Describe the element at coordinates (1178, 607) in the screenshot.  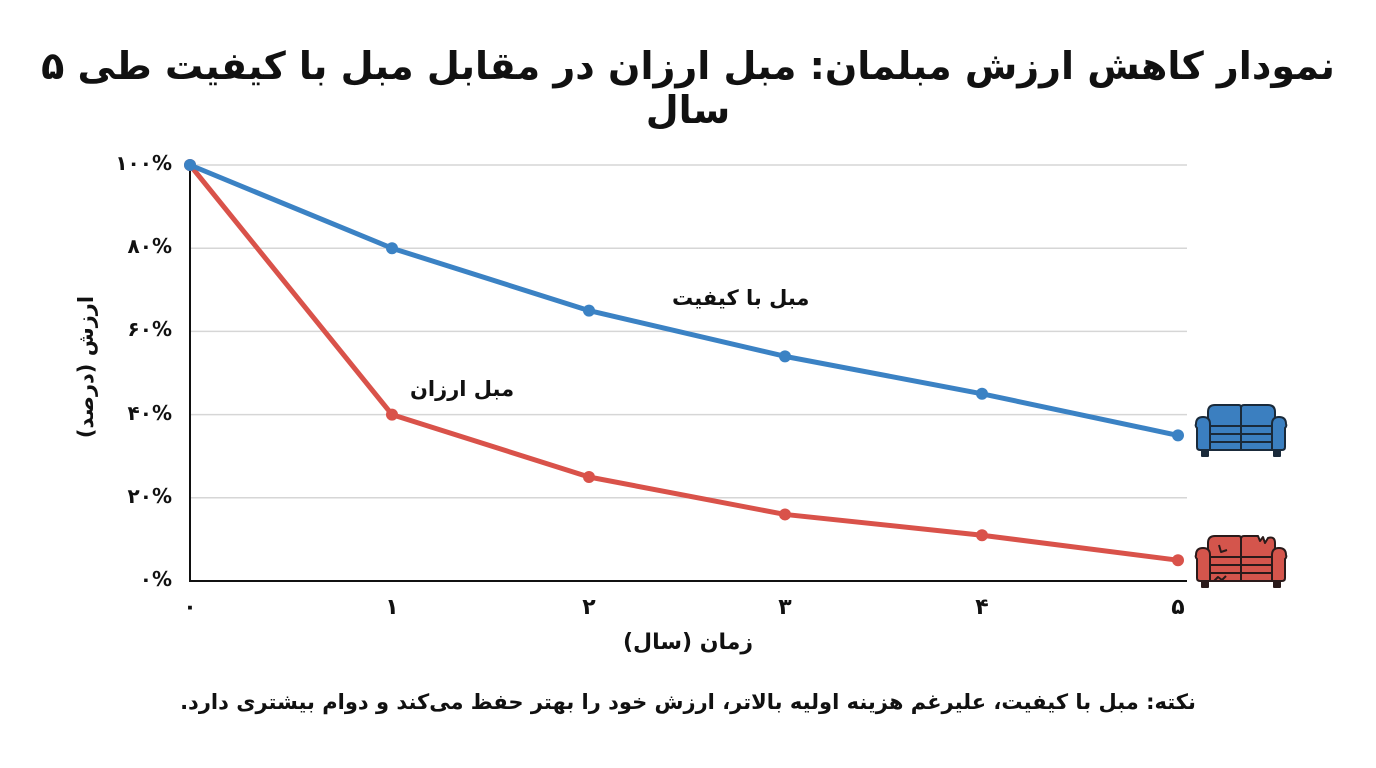
I see `x-tick-label: ۵` at that location.